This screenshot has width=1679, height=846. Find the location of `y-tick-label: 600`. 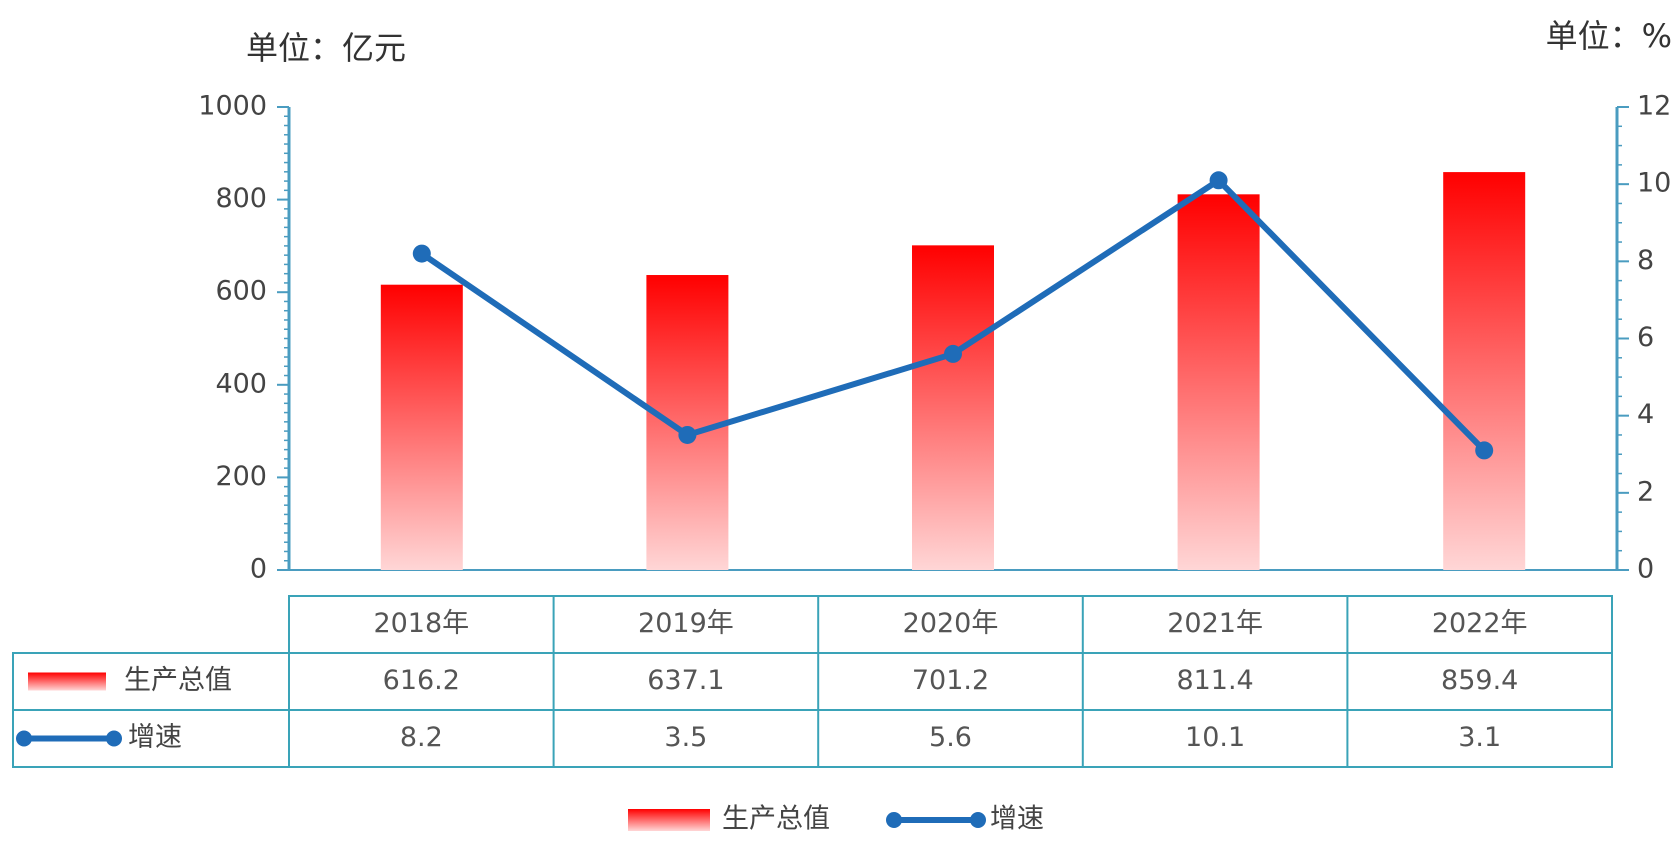

y-tick-label: 600 is located at coordinates (241, 291).